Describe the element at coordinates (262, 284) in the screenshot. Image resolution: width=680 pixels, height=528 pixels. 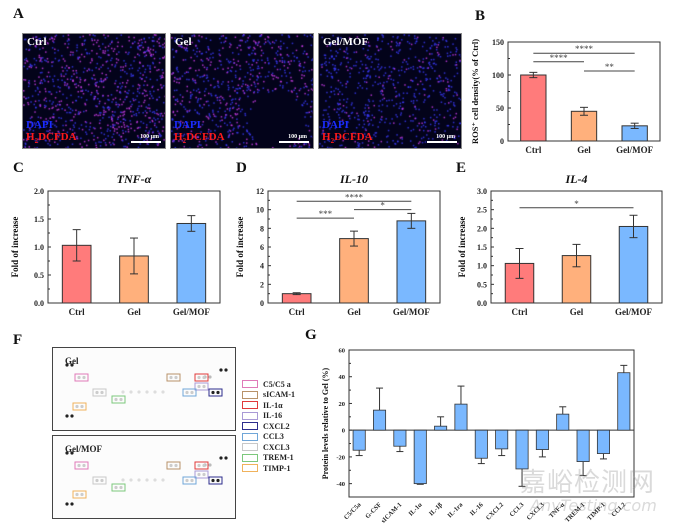
I see `y-tick-label: 2` at that location.